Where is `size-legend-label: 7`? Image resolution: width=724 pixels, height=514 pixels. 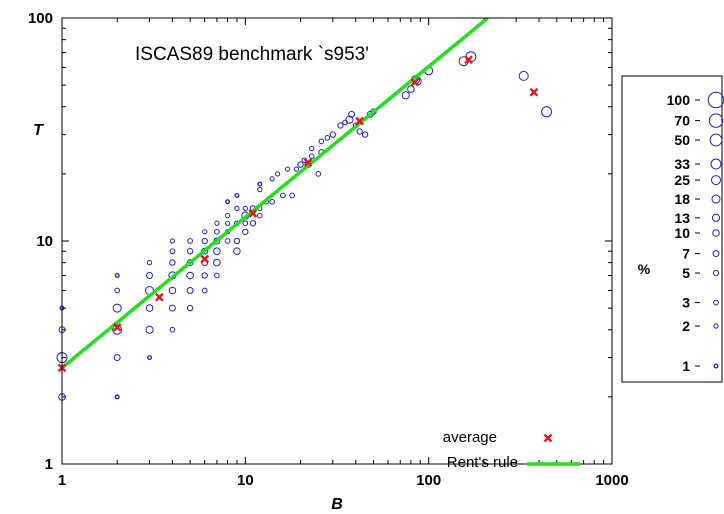
size-legend-label: 7 is located at coordinates (686, 254).